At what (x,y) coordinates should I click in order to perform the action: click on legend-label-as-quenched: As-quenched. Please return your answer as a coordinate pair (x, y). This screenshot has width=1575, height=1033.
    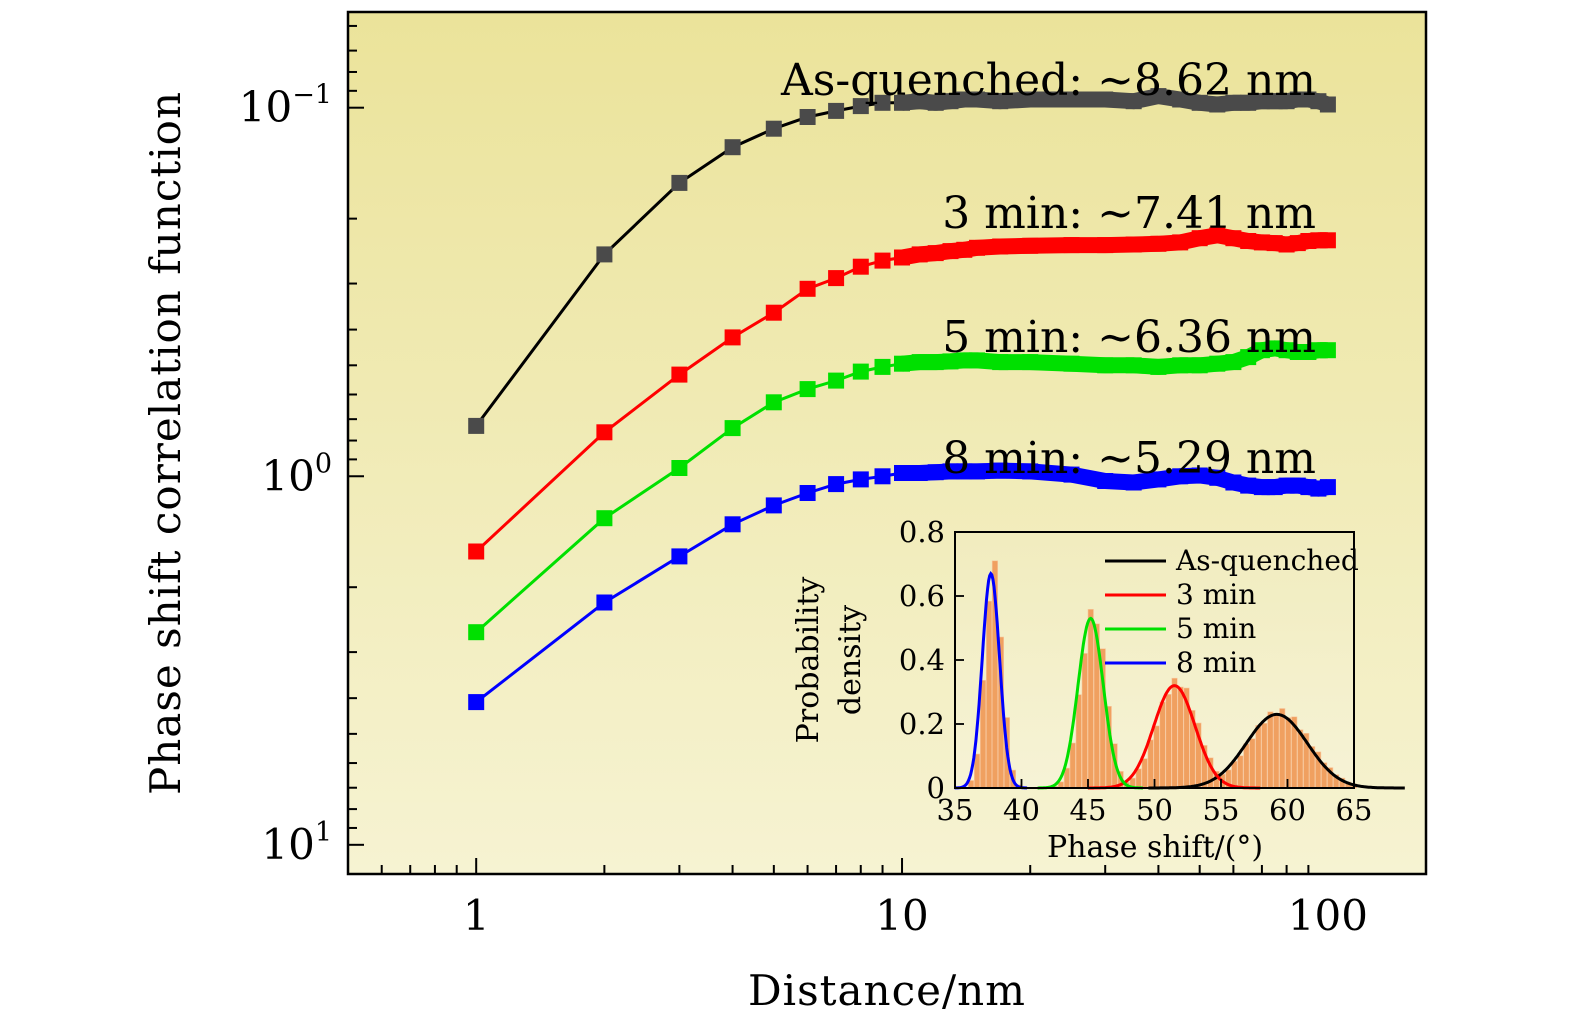
    Looking at the image, I should click on (1267, 560).